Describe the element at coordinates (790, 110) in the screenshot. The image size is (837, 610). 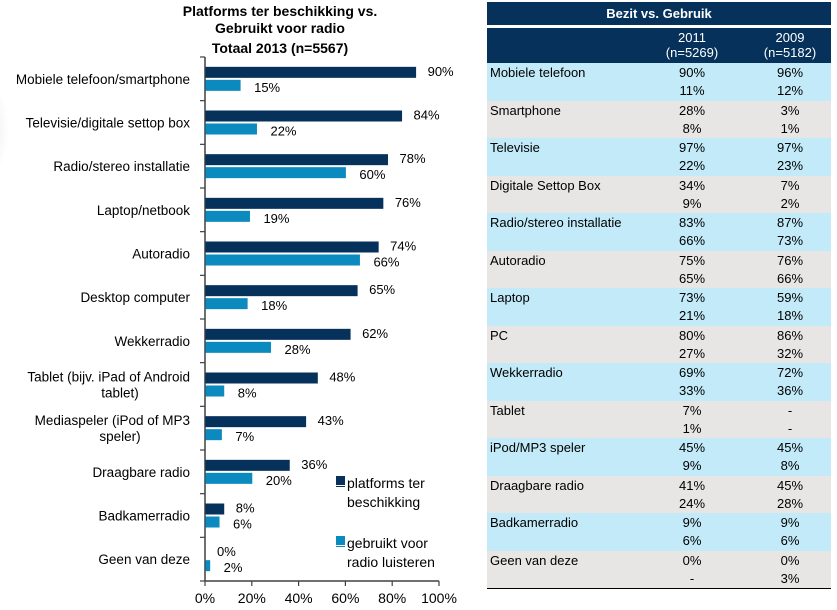
I see `bezit-2009: 3%` at that location.